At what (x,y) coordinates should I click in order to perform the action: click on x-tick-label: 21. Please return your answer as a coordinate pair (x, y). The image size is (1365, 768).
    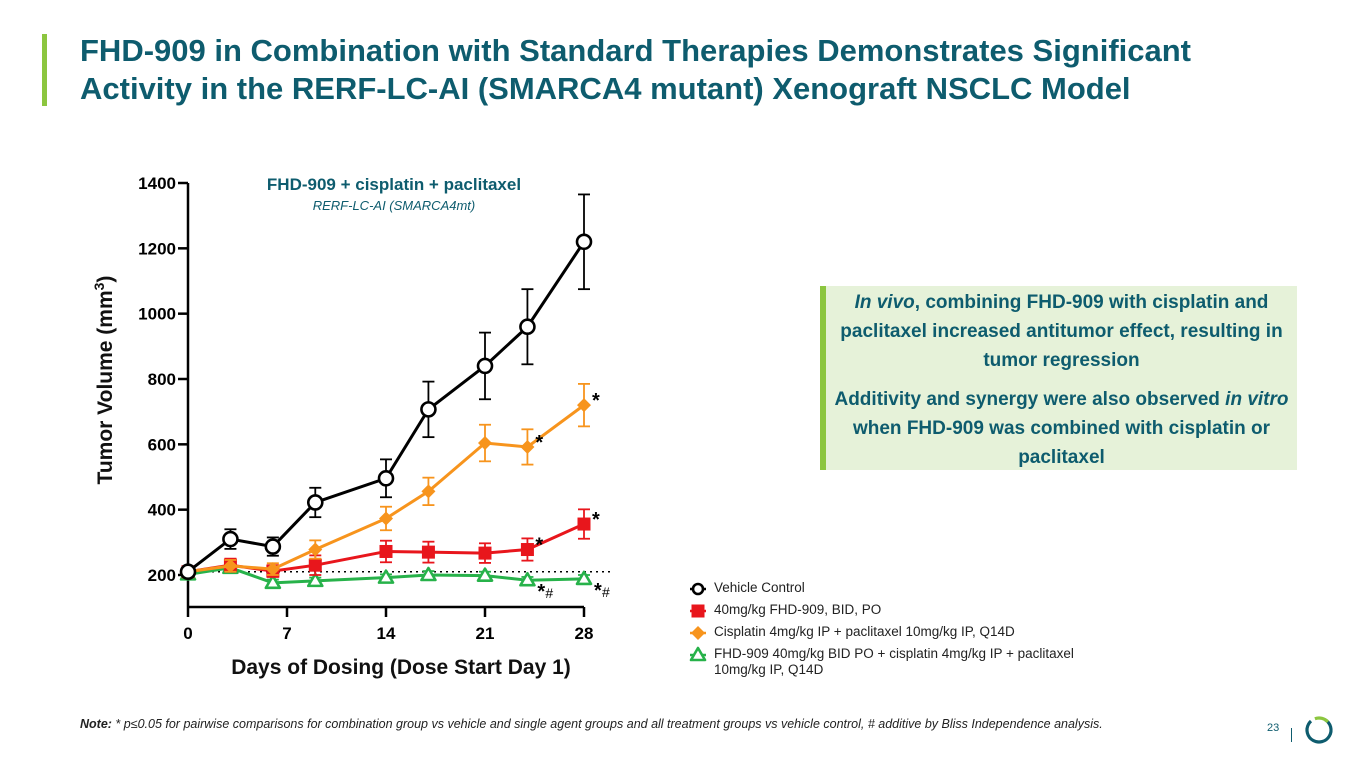
    Looking at the image, I should click on (485, 633).